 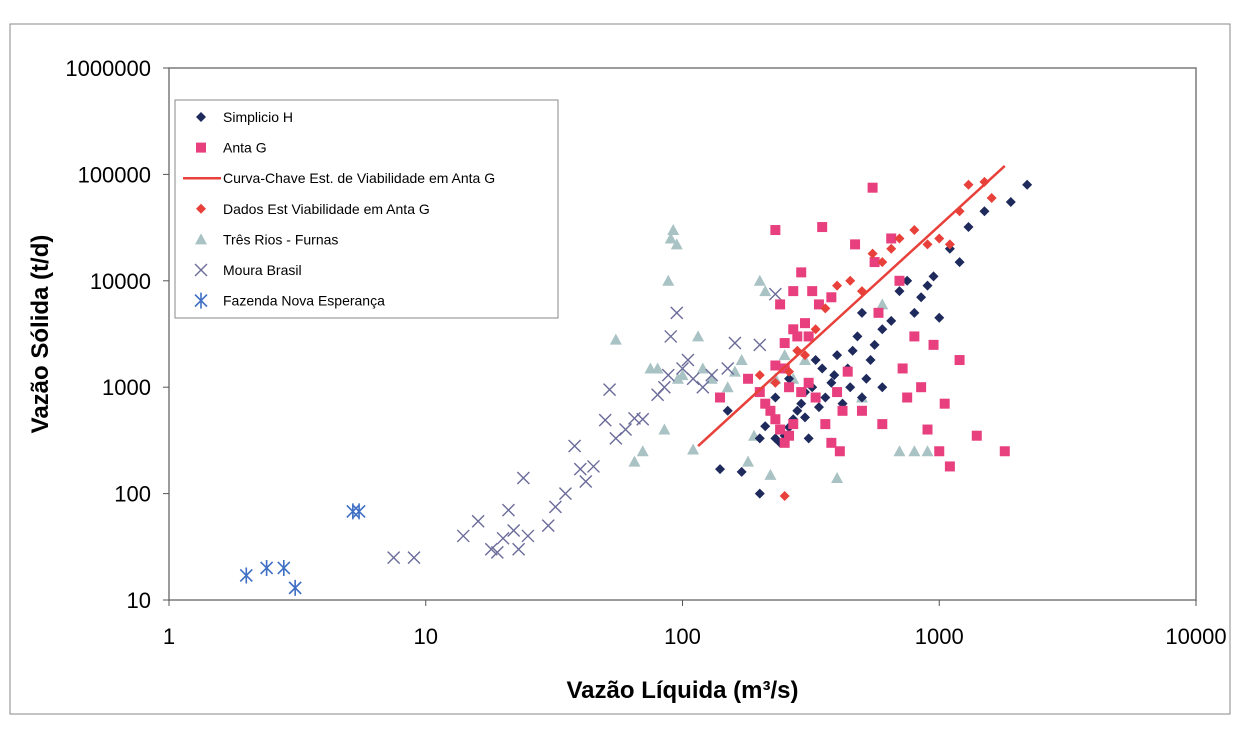 What do you see at coordinates (939, 636) in the screenshot?
I see `x-tick-label: 1000` at bounding box center [939, 636].